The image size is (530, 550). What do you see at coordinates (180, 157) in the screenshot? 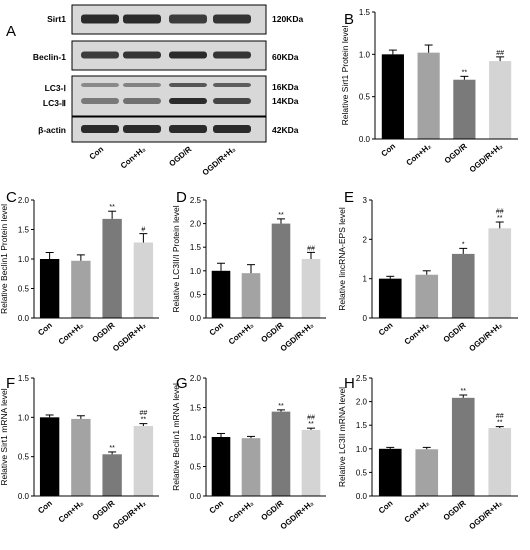
I see `blot-lane-label: OGD/R` at bounding box center [180, 157].